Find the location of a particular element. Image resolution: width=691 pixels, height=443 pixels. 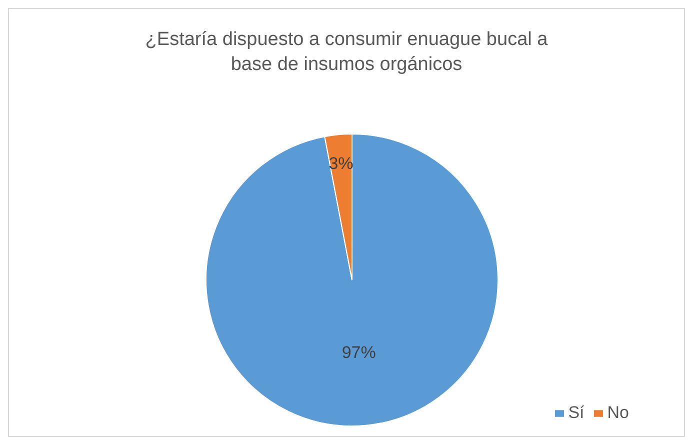

chart-title: ¿Estaría dispuesto a consumir enuague bucal a base de insumos orgánicos is located at coordinates (346, 52).